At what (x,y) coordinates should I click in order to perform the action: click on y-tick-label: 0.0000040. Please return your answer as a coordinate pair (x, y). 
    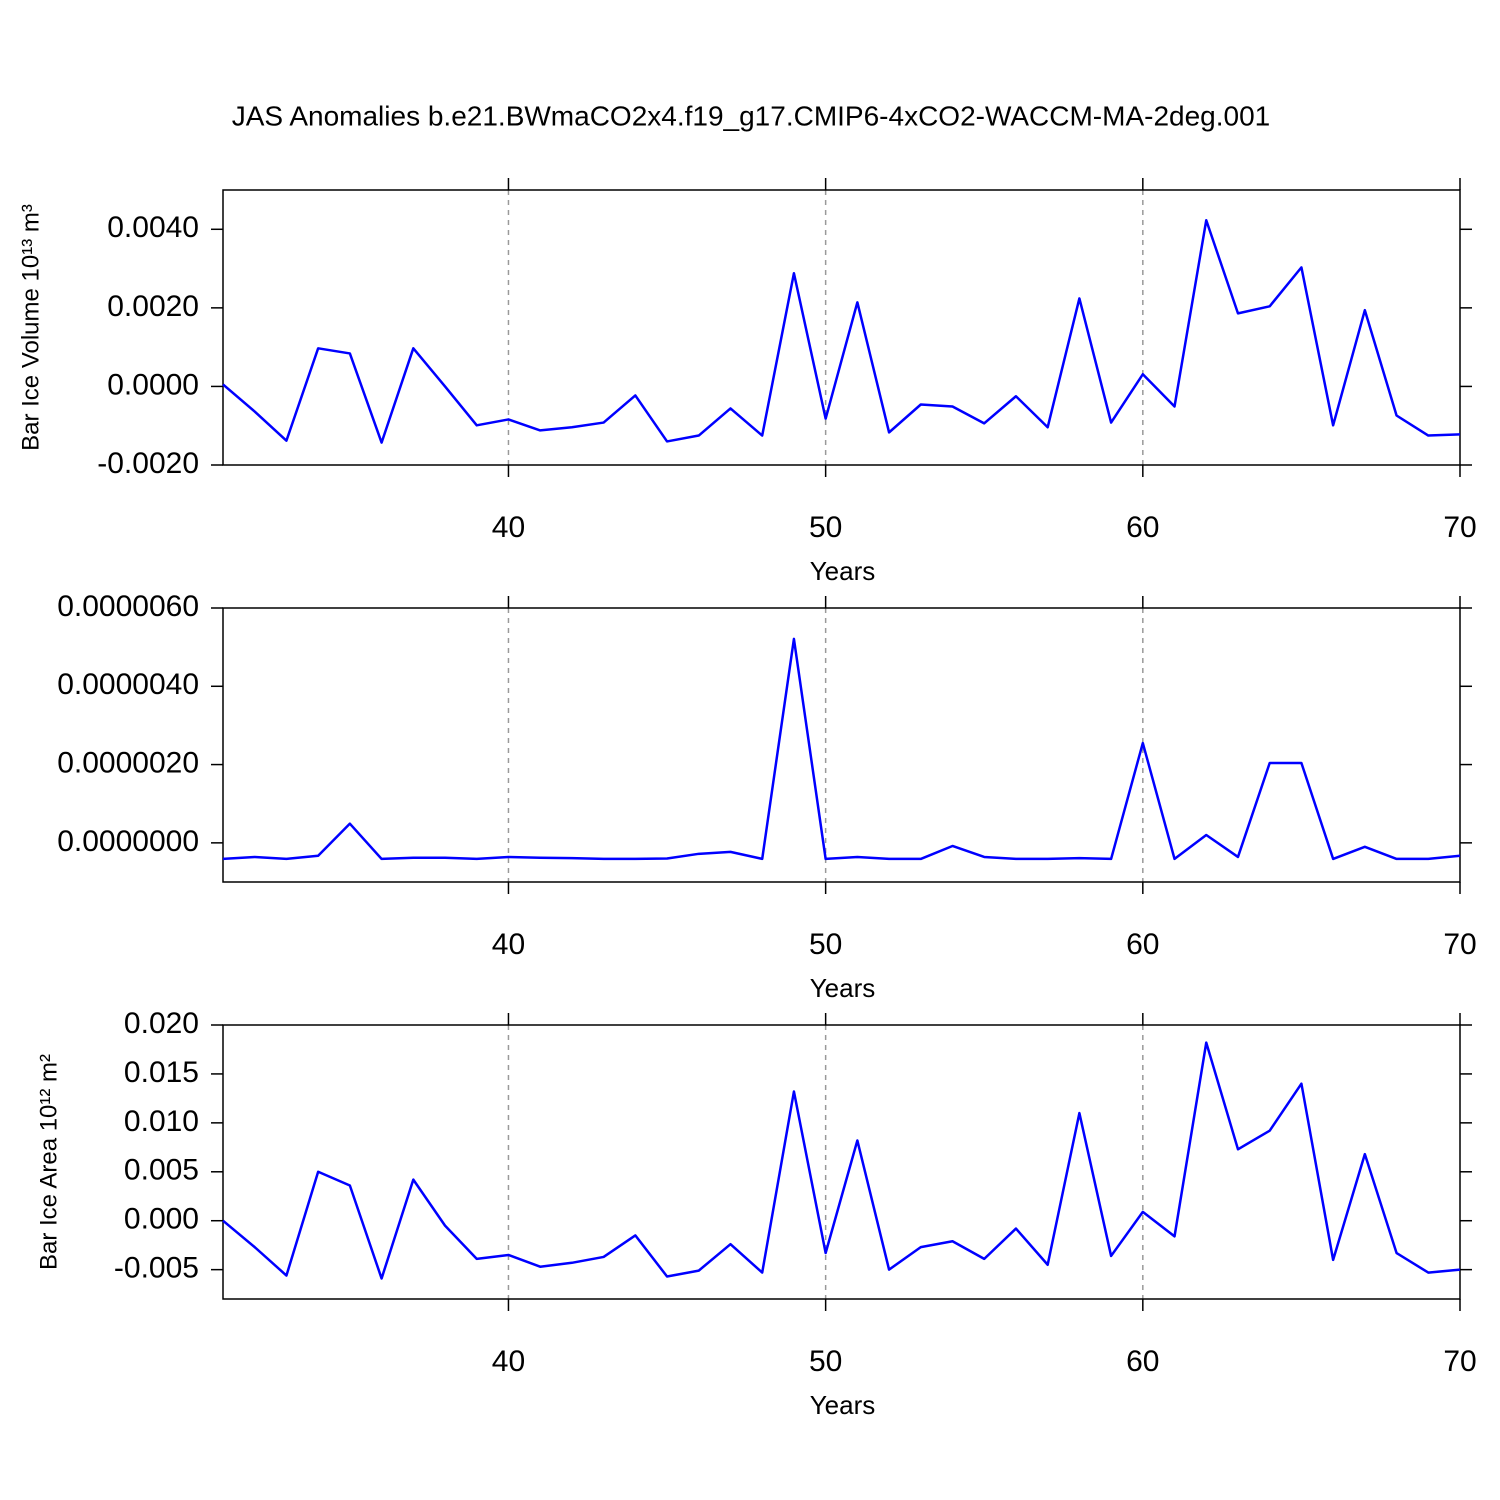
    Looking at the image, I should click on (128, 684).